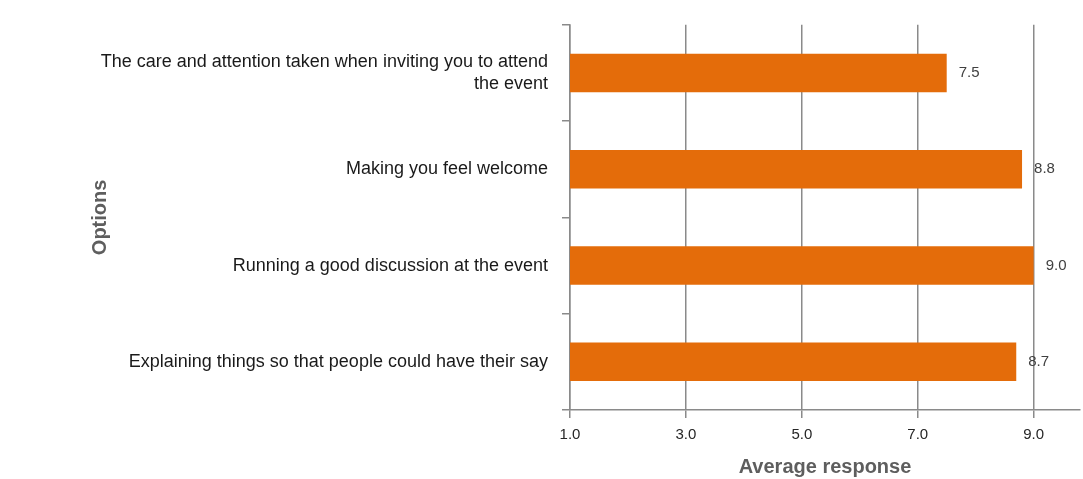 The image size is (1083, 479). I want to click on y-tick-label: Making you feel welcome, so click(446, 168).